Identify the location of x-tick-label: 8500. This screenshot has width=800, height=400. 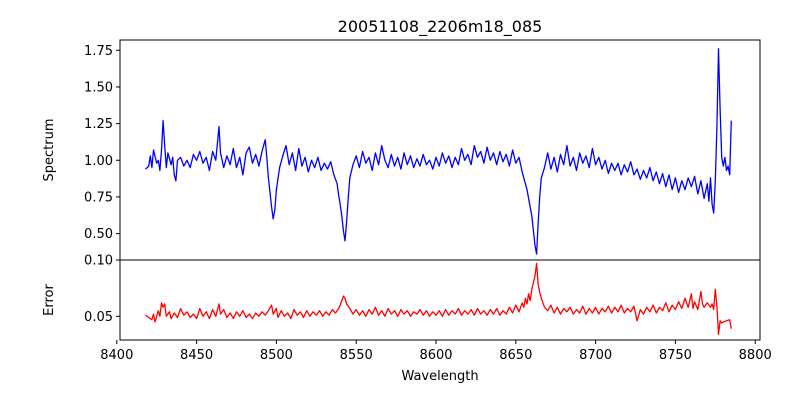
(276, 355).